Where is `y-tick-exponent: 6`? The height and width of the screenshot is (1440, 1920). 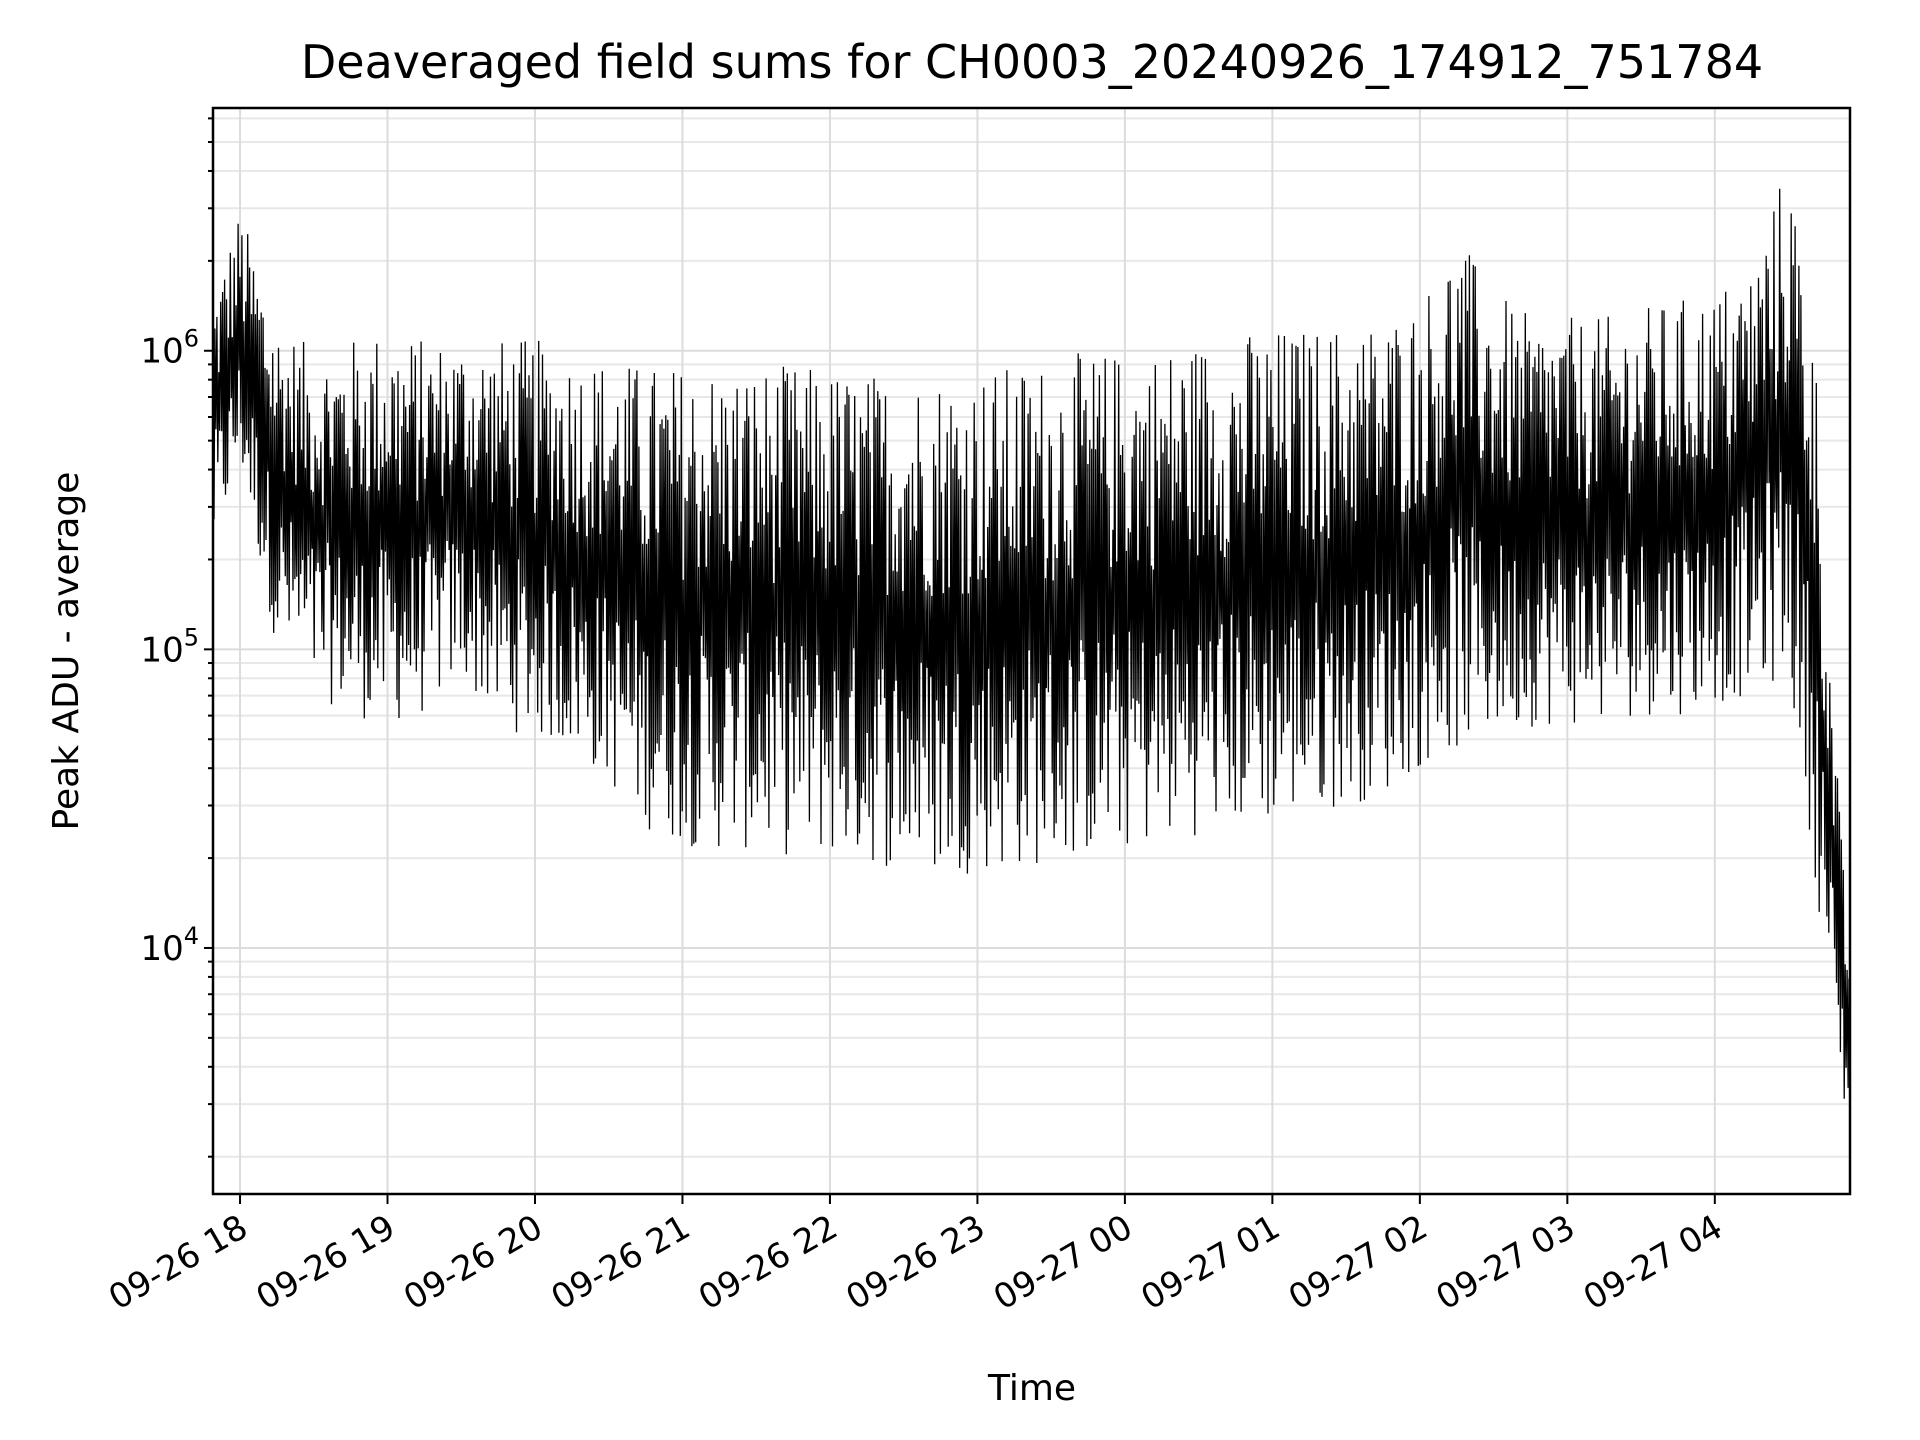
y-tick-exponent: 6 is located at coordinates (191, 339).